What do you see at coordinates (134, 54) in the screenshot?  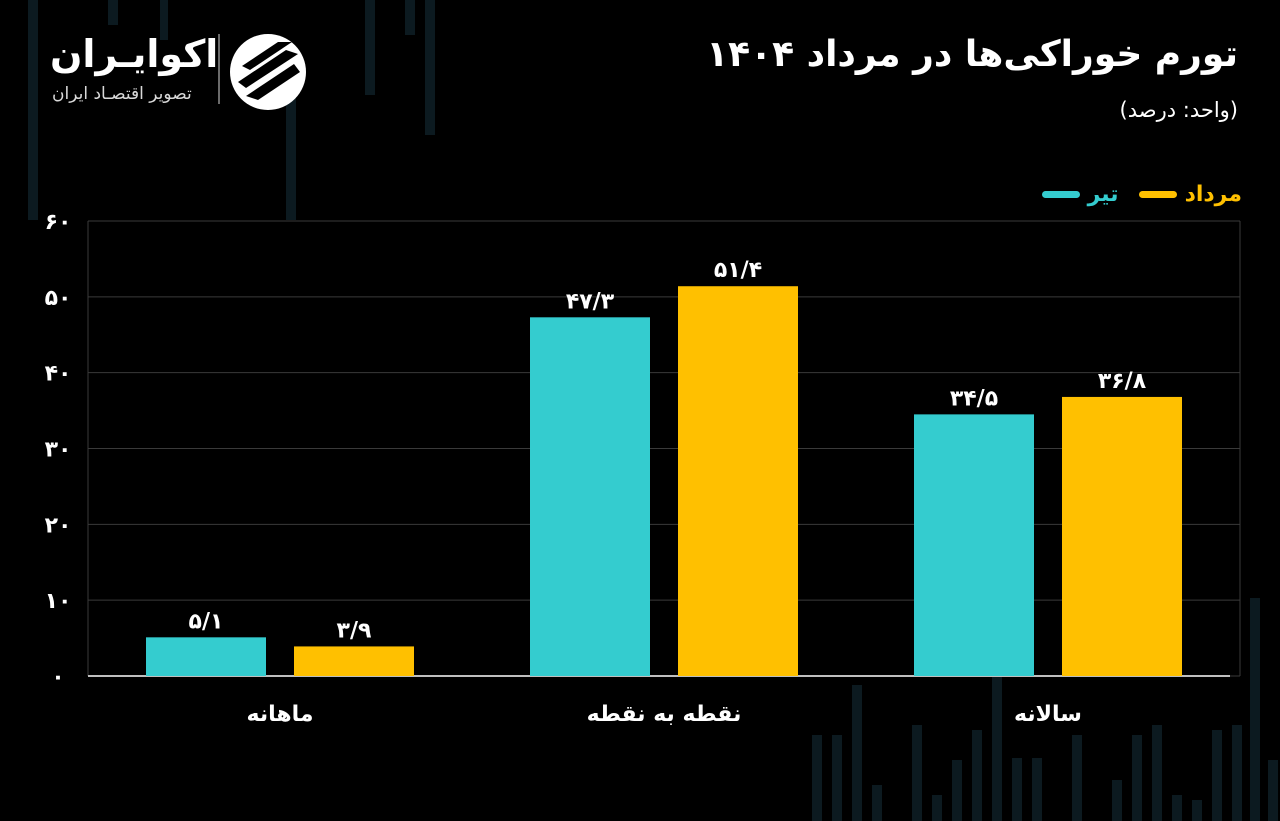 I see `brand-name: اکوایـران` at bounding box center [134, 54].